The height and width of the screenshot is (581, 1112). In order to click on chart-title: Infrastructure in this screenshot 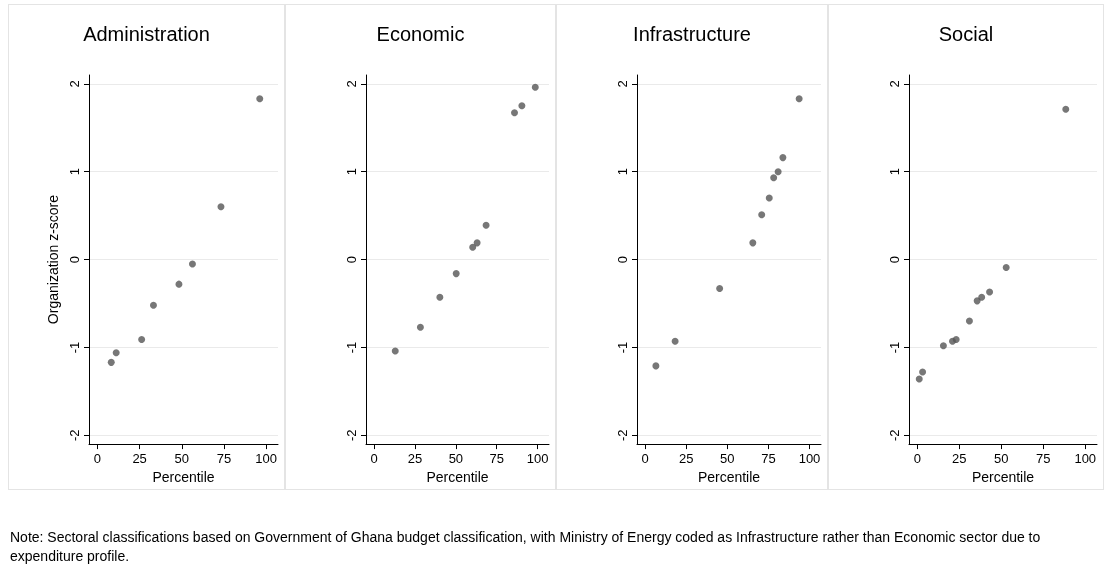, I will do `click(692, 34)`.